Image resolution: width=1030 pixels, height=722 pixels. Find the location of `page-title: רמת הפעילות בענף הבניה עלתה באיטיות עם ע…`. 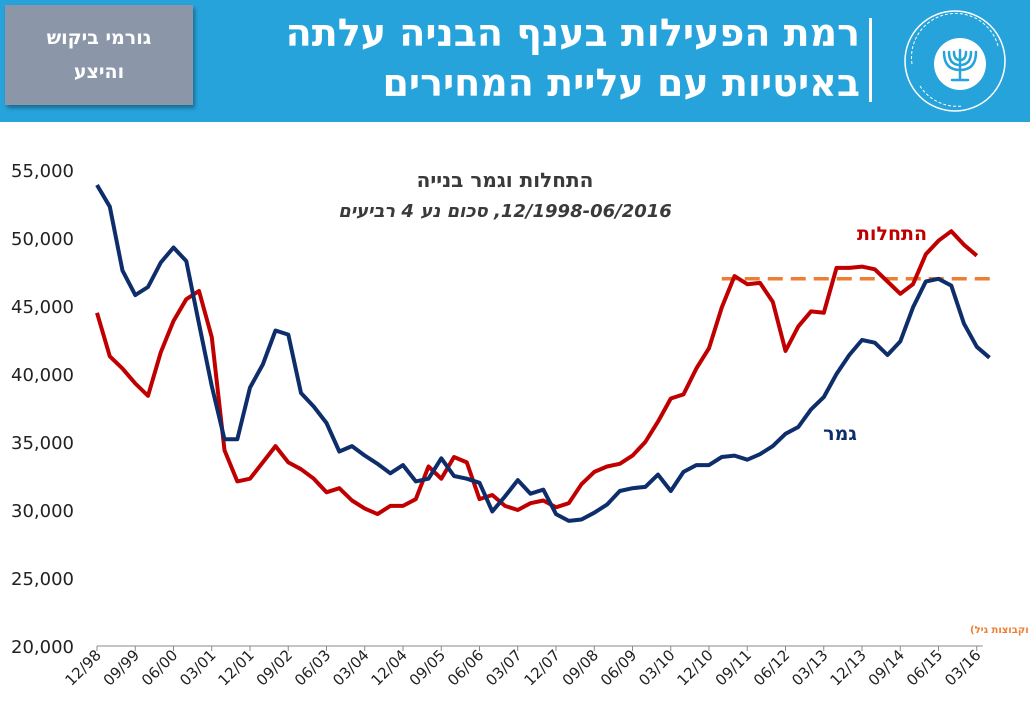

page-title: רמת הפעילות בענף הבניה עלתה באיטיות עם ע… is located at coordinates (560, 58).